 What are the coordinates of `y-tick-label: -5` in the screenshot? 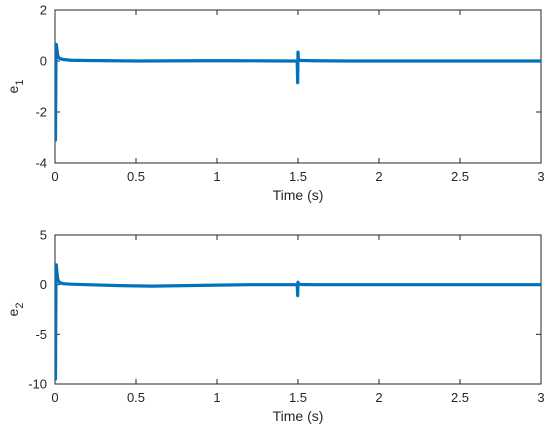 It's located at (41, 334).